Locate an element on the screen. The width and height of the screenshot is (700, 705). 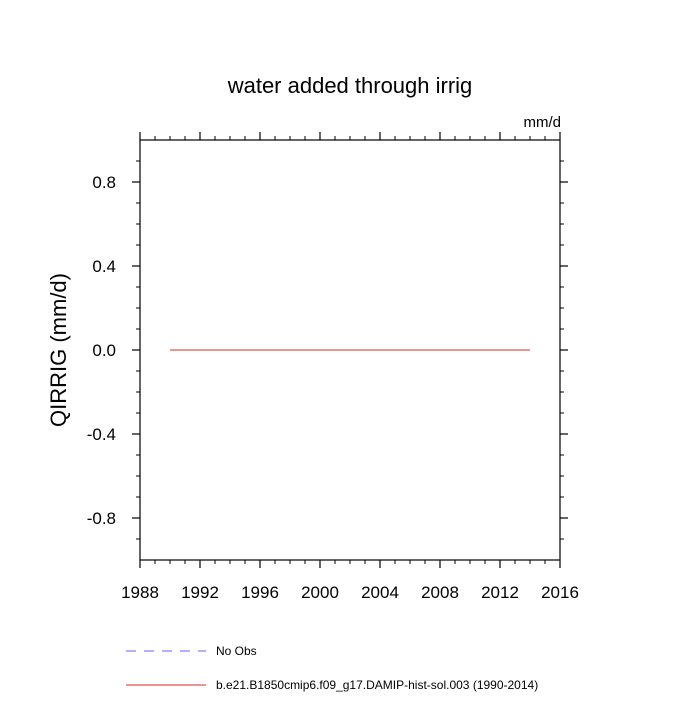
x-tick-label: 1988 is located at coordinates (140, 592).